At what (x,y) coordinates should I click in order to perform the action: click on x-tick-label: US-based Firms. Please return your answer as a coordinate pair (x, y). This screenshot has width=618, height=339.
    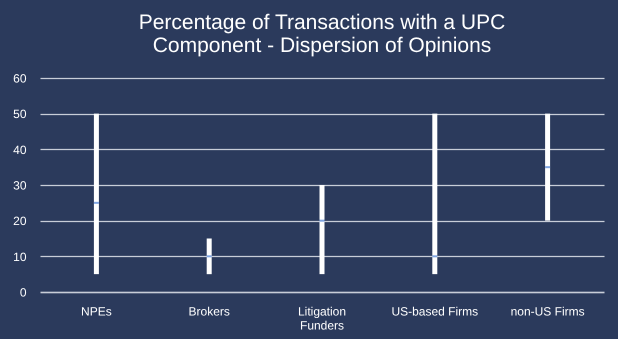
    Looking at the image, I should click on (434, 311).